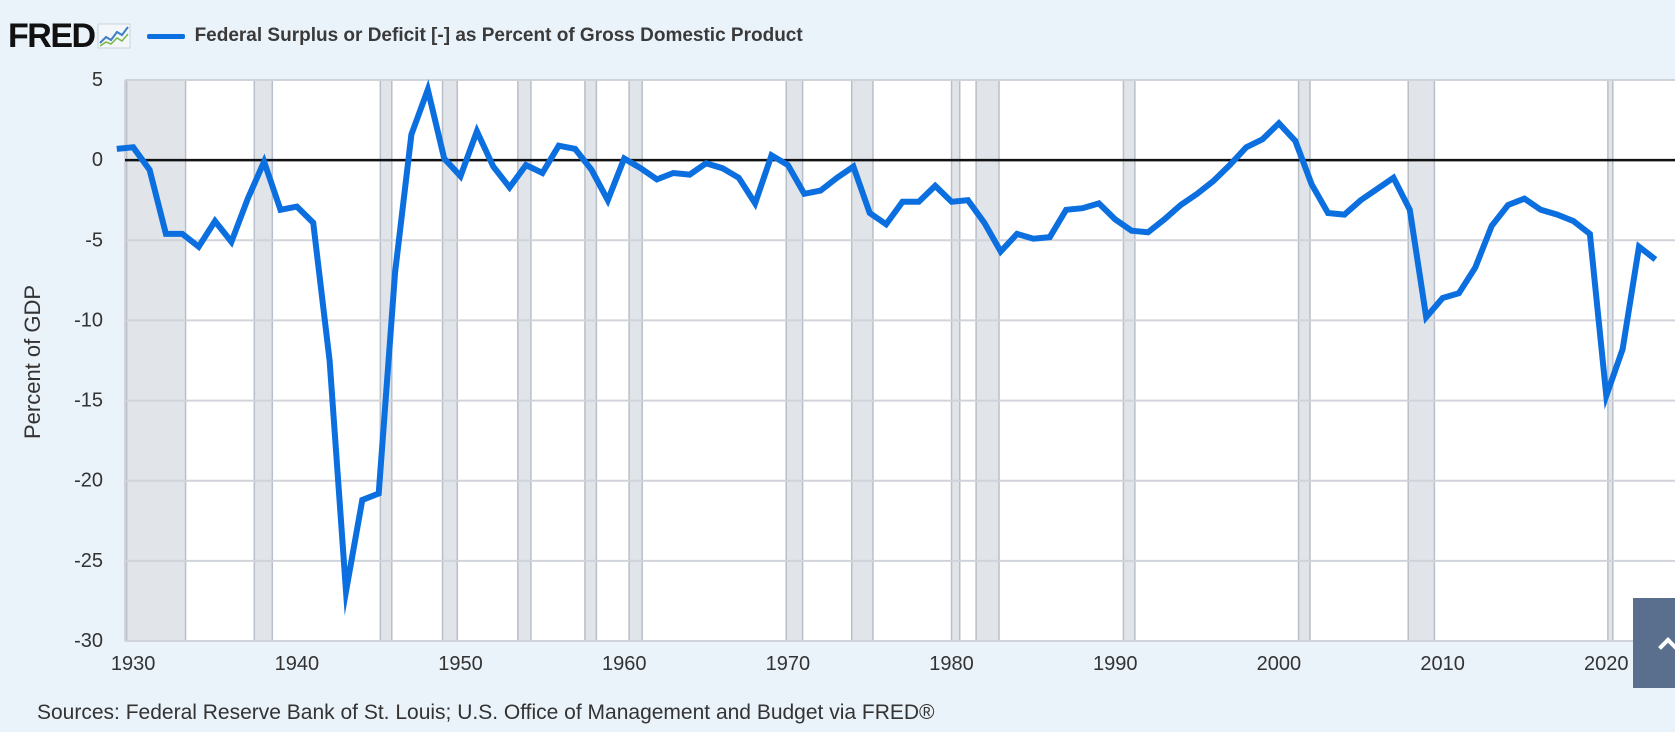  Describe the element at coordinates (624, 664) in the screenshot. I see `x-tick-label: 1960` at that location.